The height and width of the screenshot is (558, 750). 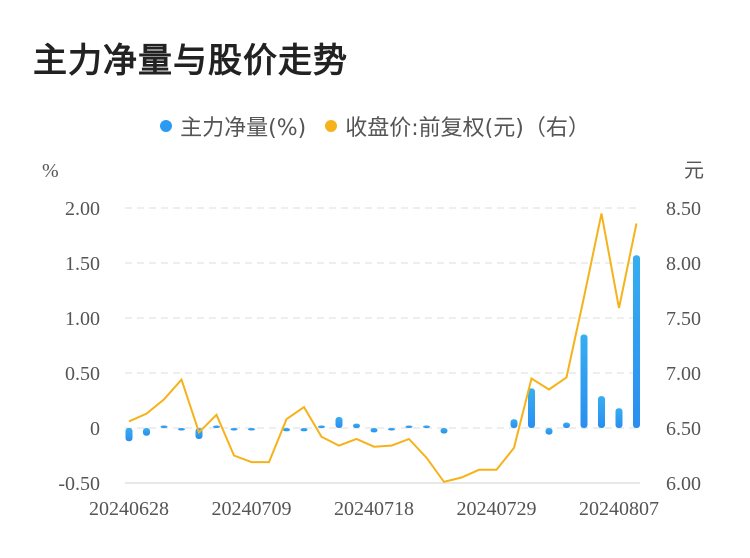 I want to click on left-tick-label: 2.00, so click(x=82, y=209).